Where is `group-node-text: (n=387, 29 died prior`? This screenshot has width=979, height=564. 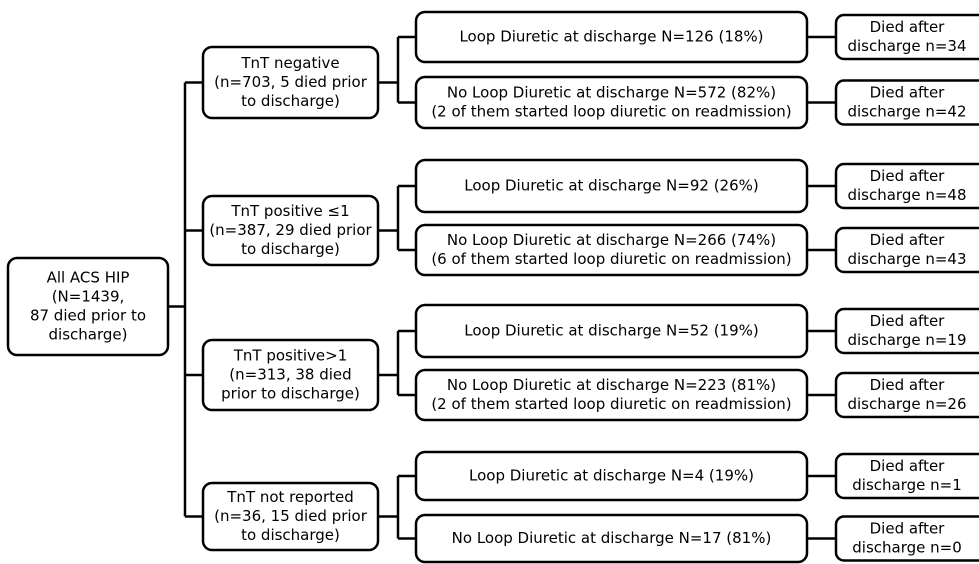
group-node-text: (n=387, 29 died prior is located at coordinates (290, 230).